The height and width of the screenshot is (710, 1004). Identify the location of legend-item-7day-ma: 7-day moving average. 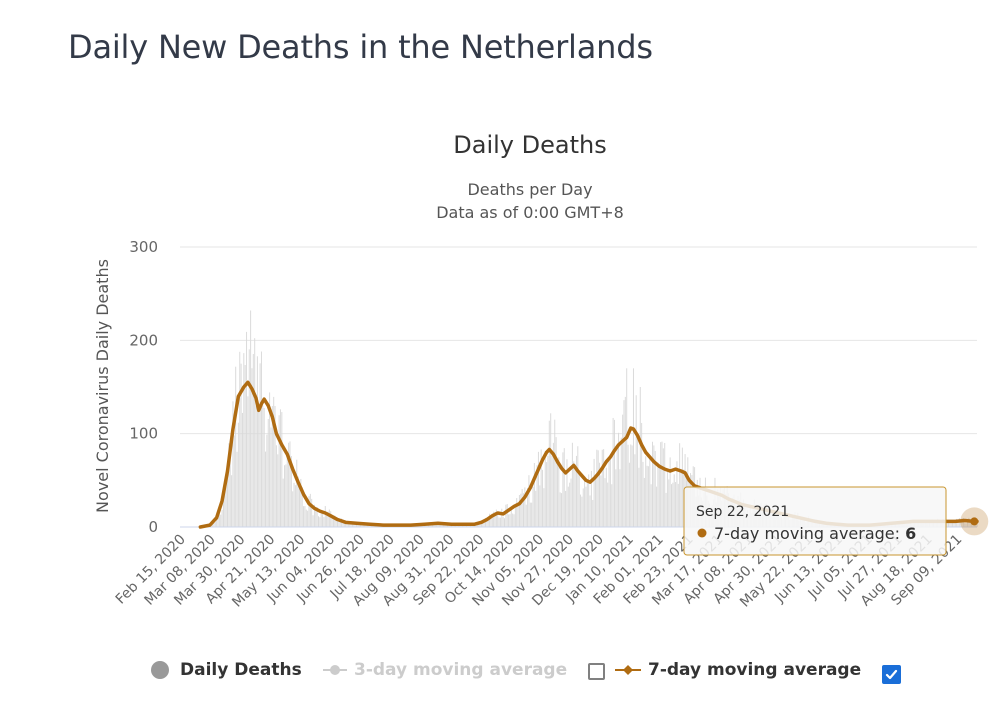
(737, 670).